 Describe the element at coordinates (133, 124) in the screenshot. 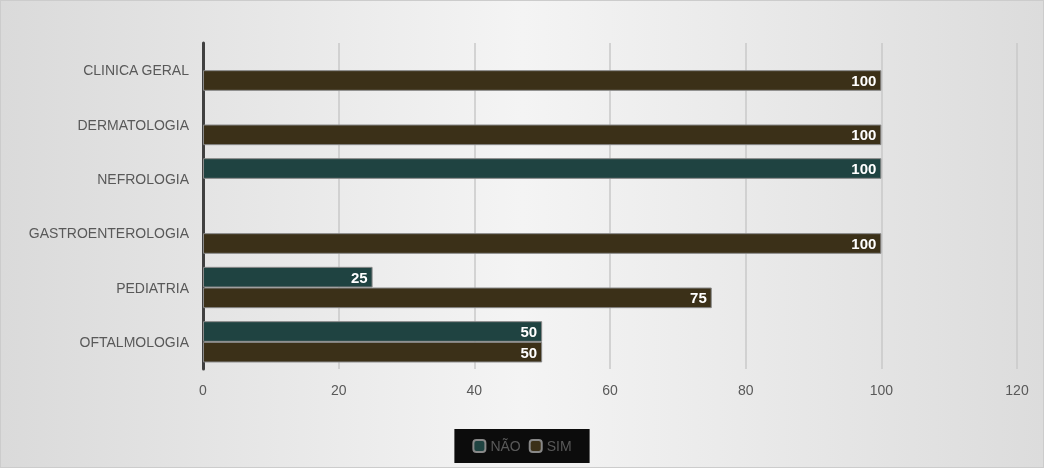

I see `y-tick-label: DERMATOLOGIA` at that location.